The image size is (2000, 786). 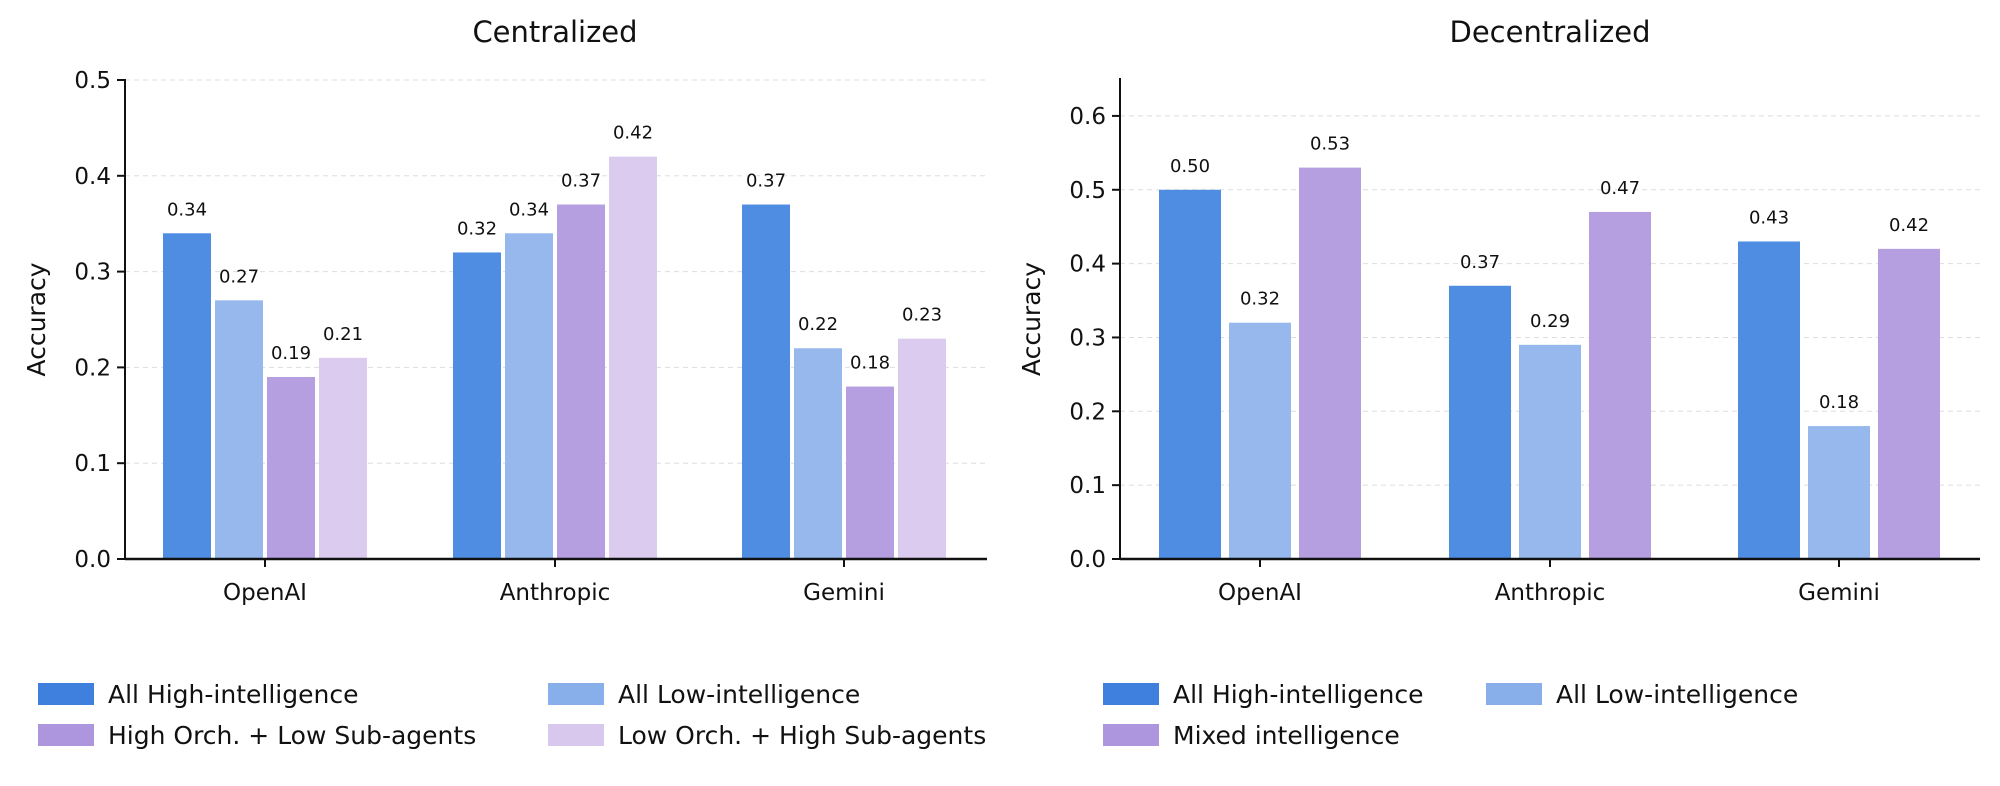 What do you see at coordinates (291, 353) in the screenshot?
I see `data-label: 0.19` at bounding box center [291, 353].